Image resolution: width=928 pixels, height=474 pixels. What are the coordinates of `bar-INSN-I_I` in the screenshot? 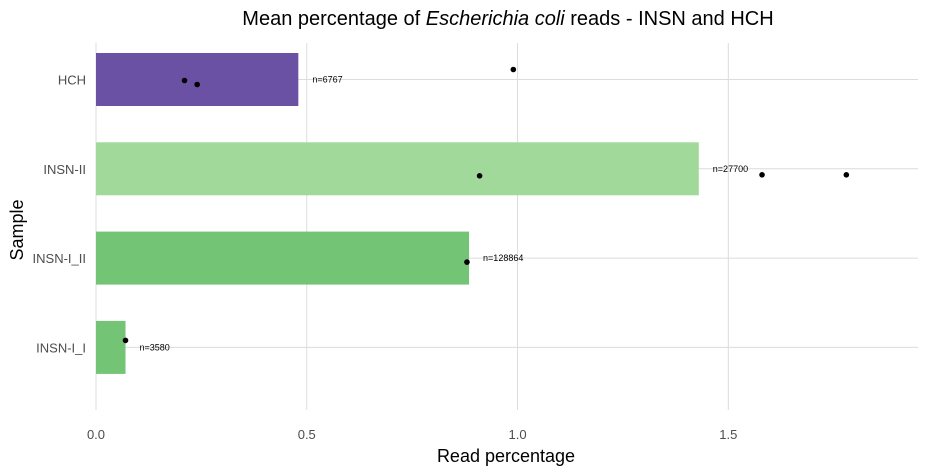 It's located at (111, 347).